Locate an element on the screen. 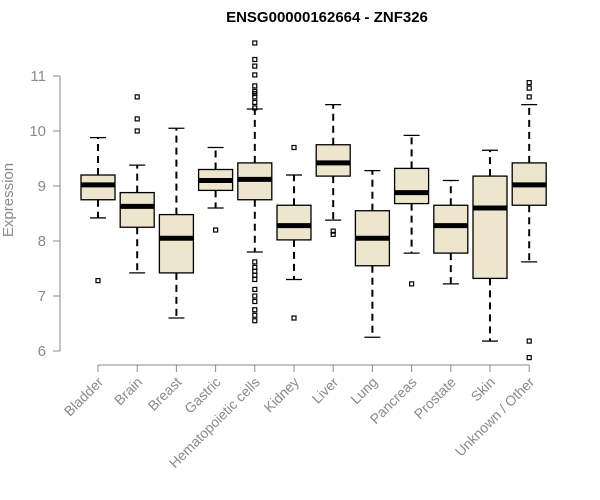 Image resolution: width=600 pixels, height=500 pixels. y-tick-label: 7 is located at coordinates (42, 296).